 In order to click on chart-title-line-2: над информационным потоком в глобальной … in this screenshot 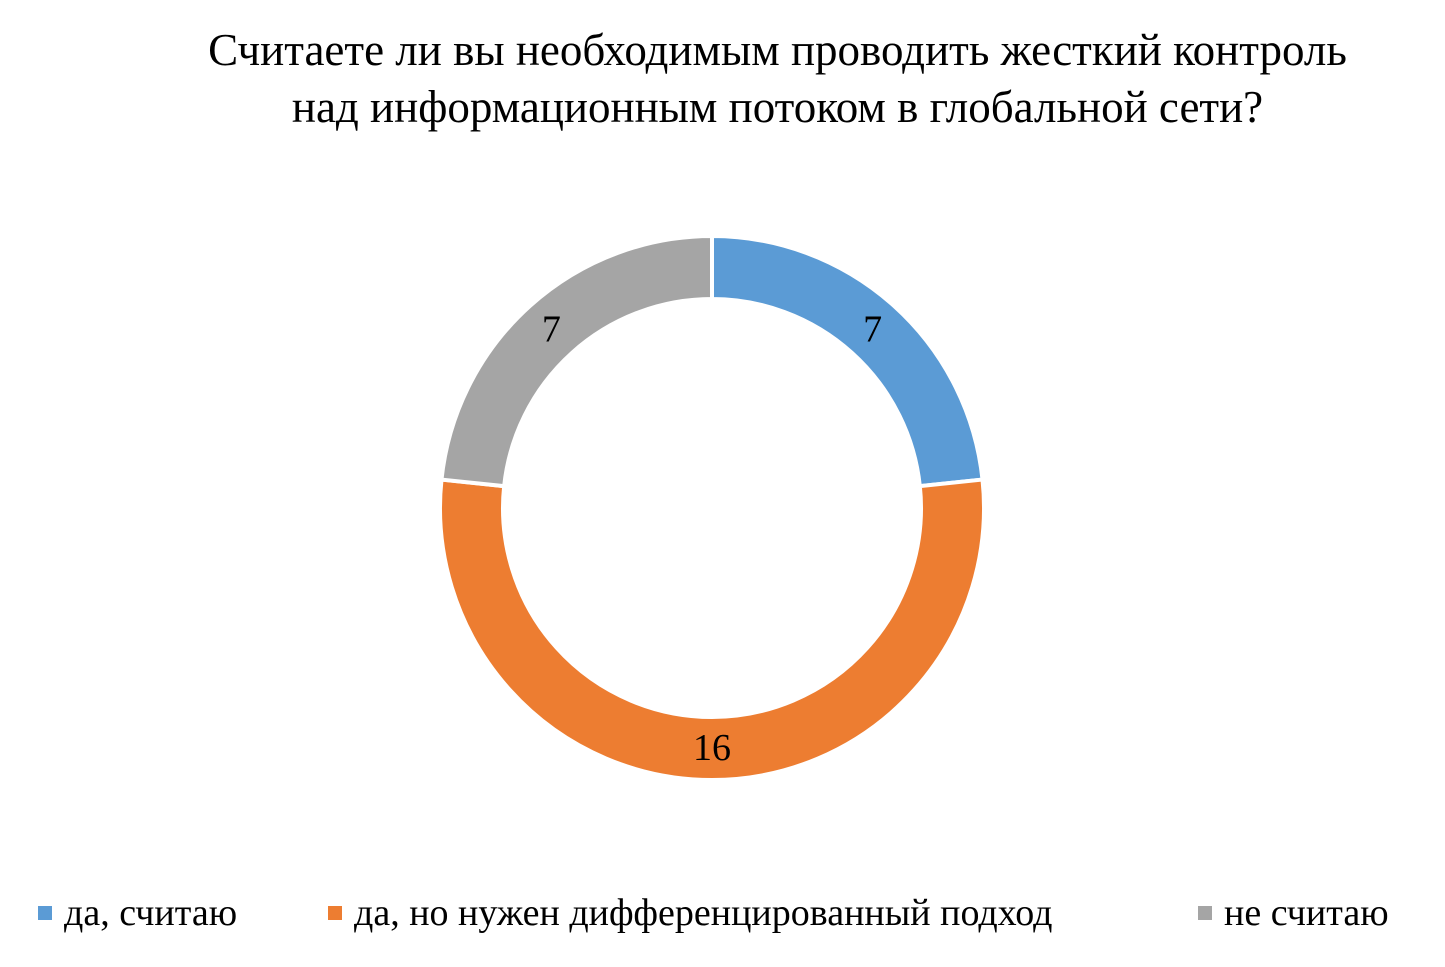, I will do `click(777, 107)`.